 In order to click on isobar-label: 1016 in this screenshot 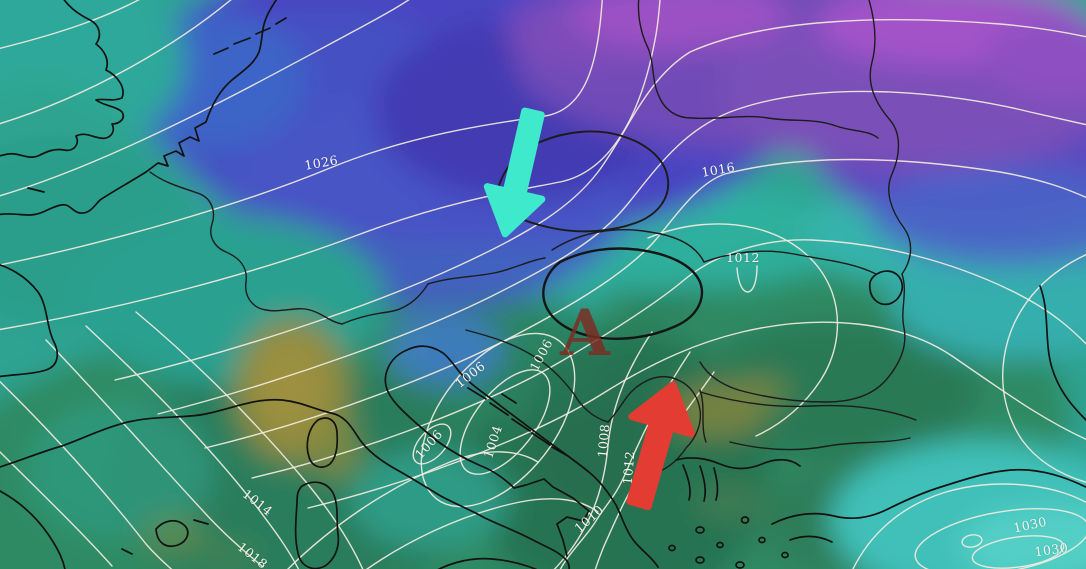, I will do `click(718, 169)`.